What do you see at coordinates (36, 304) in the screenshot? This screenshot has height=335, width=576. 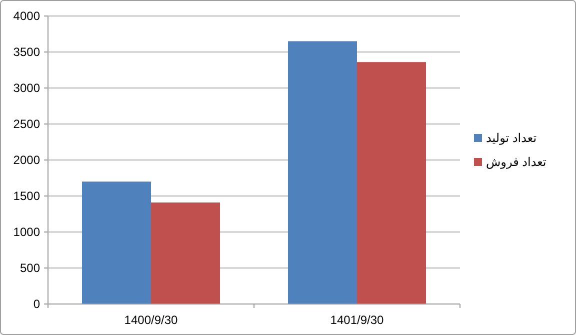 I see `y-tick-label: 0` at bounding box center [36, 304].